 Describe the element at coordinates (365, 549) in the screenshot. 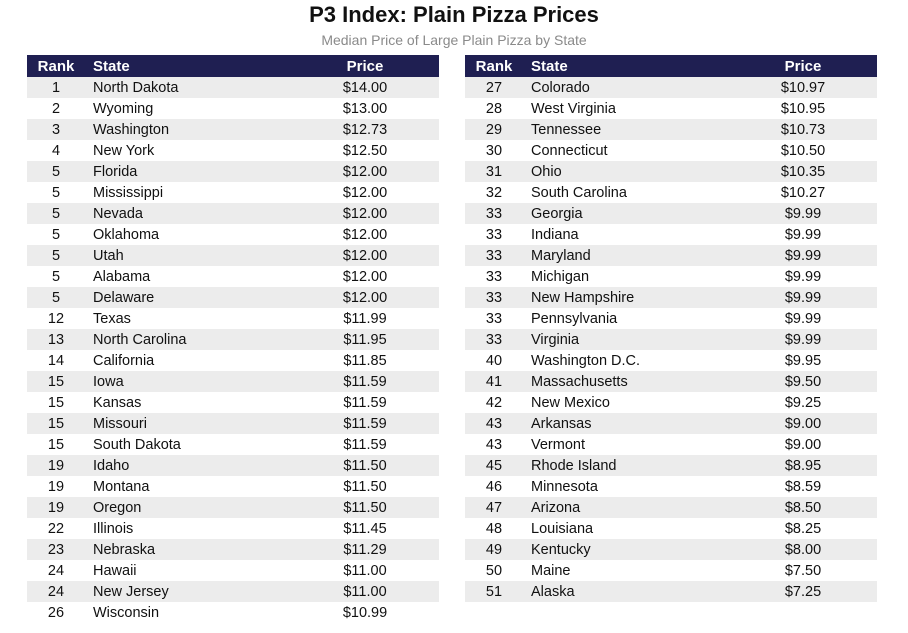

I see `price-cell: $11.29` at that location.